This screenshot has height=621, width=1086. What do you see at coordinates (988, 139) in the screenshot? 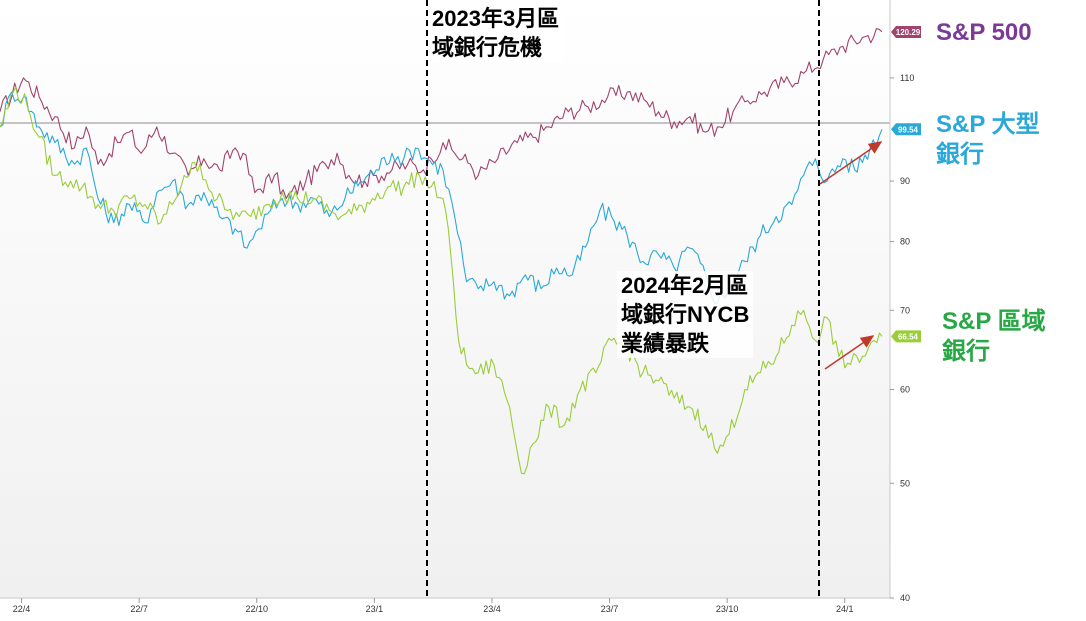
I see `legend-big-banks: S&P 大型 銀行` at bounding box center [988, 139].